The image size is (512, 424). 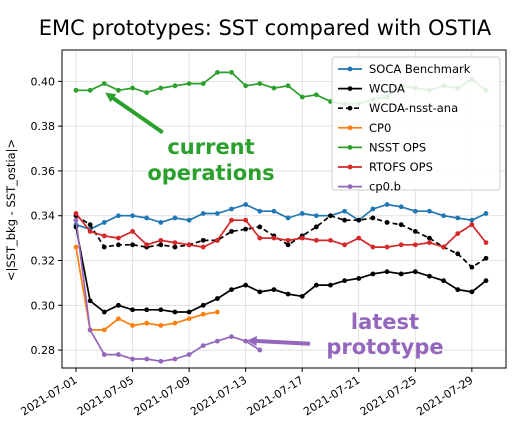 What do you see at coordinates (48, 396) in the screenshot?
I see `x-tick-label: 2021-07-01` at bounding box center [48, 396].